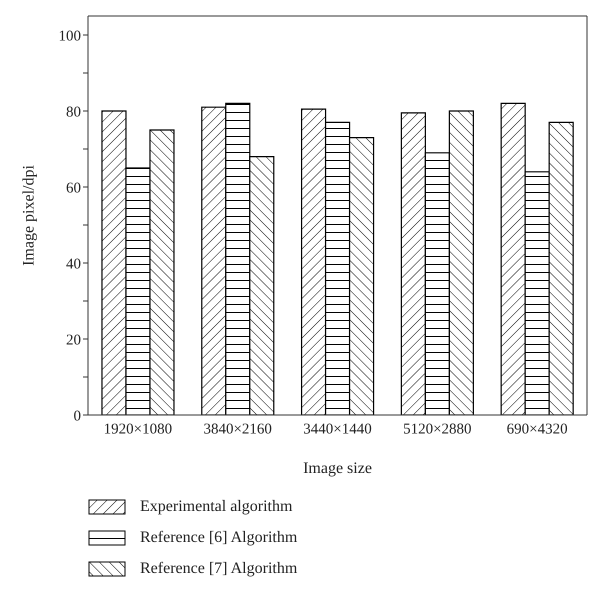  What do you see at coordinates (437, 430) in the screenshot?
I see `x-tick-label: 5120×2880` at bounding box center [437, 430].